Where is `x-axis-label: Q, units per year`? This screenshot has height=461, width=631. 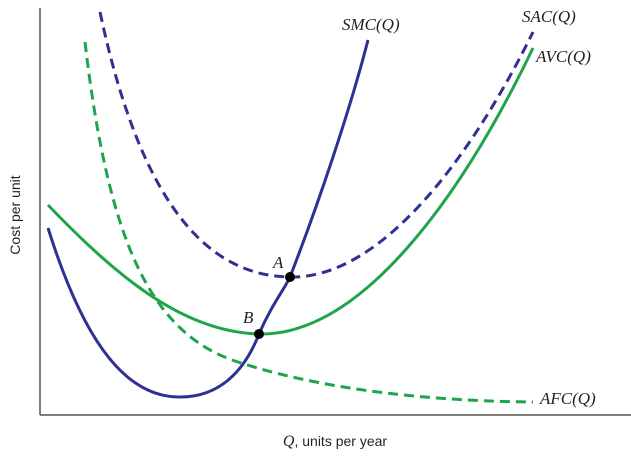 x-axis-label: Q, units per year is located at coordinates (335, 441).